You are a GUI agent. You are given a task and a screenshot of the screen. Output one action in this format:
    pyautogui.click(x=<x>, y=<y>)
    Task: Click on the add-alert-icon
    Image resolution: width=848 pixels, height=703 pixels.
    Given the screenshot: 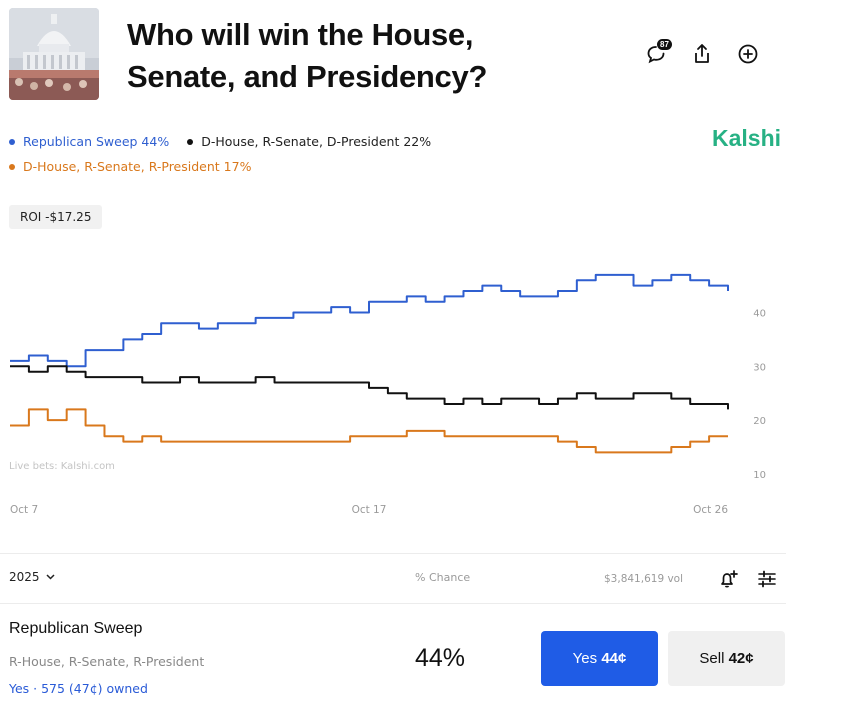 What is the action you would take?
    pyautogui.click(x=728, y=579)
    